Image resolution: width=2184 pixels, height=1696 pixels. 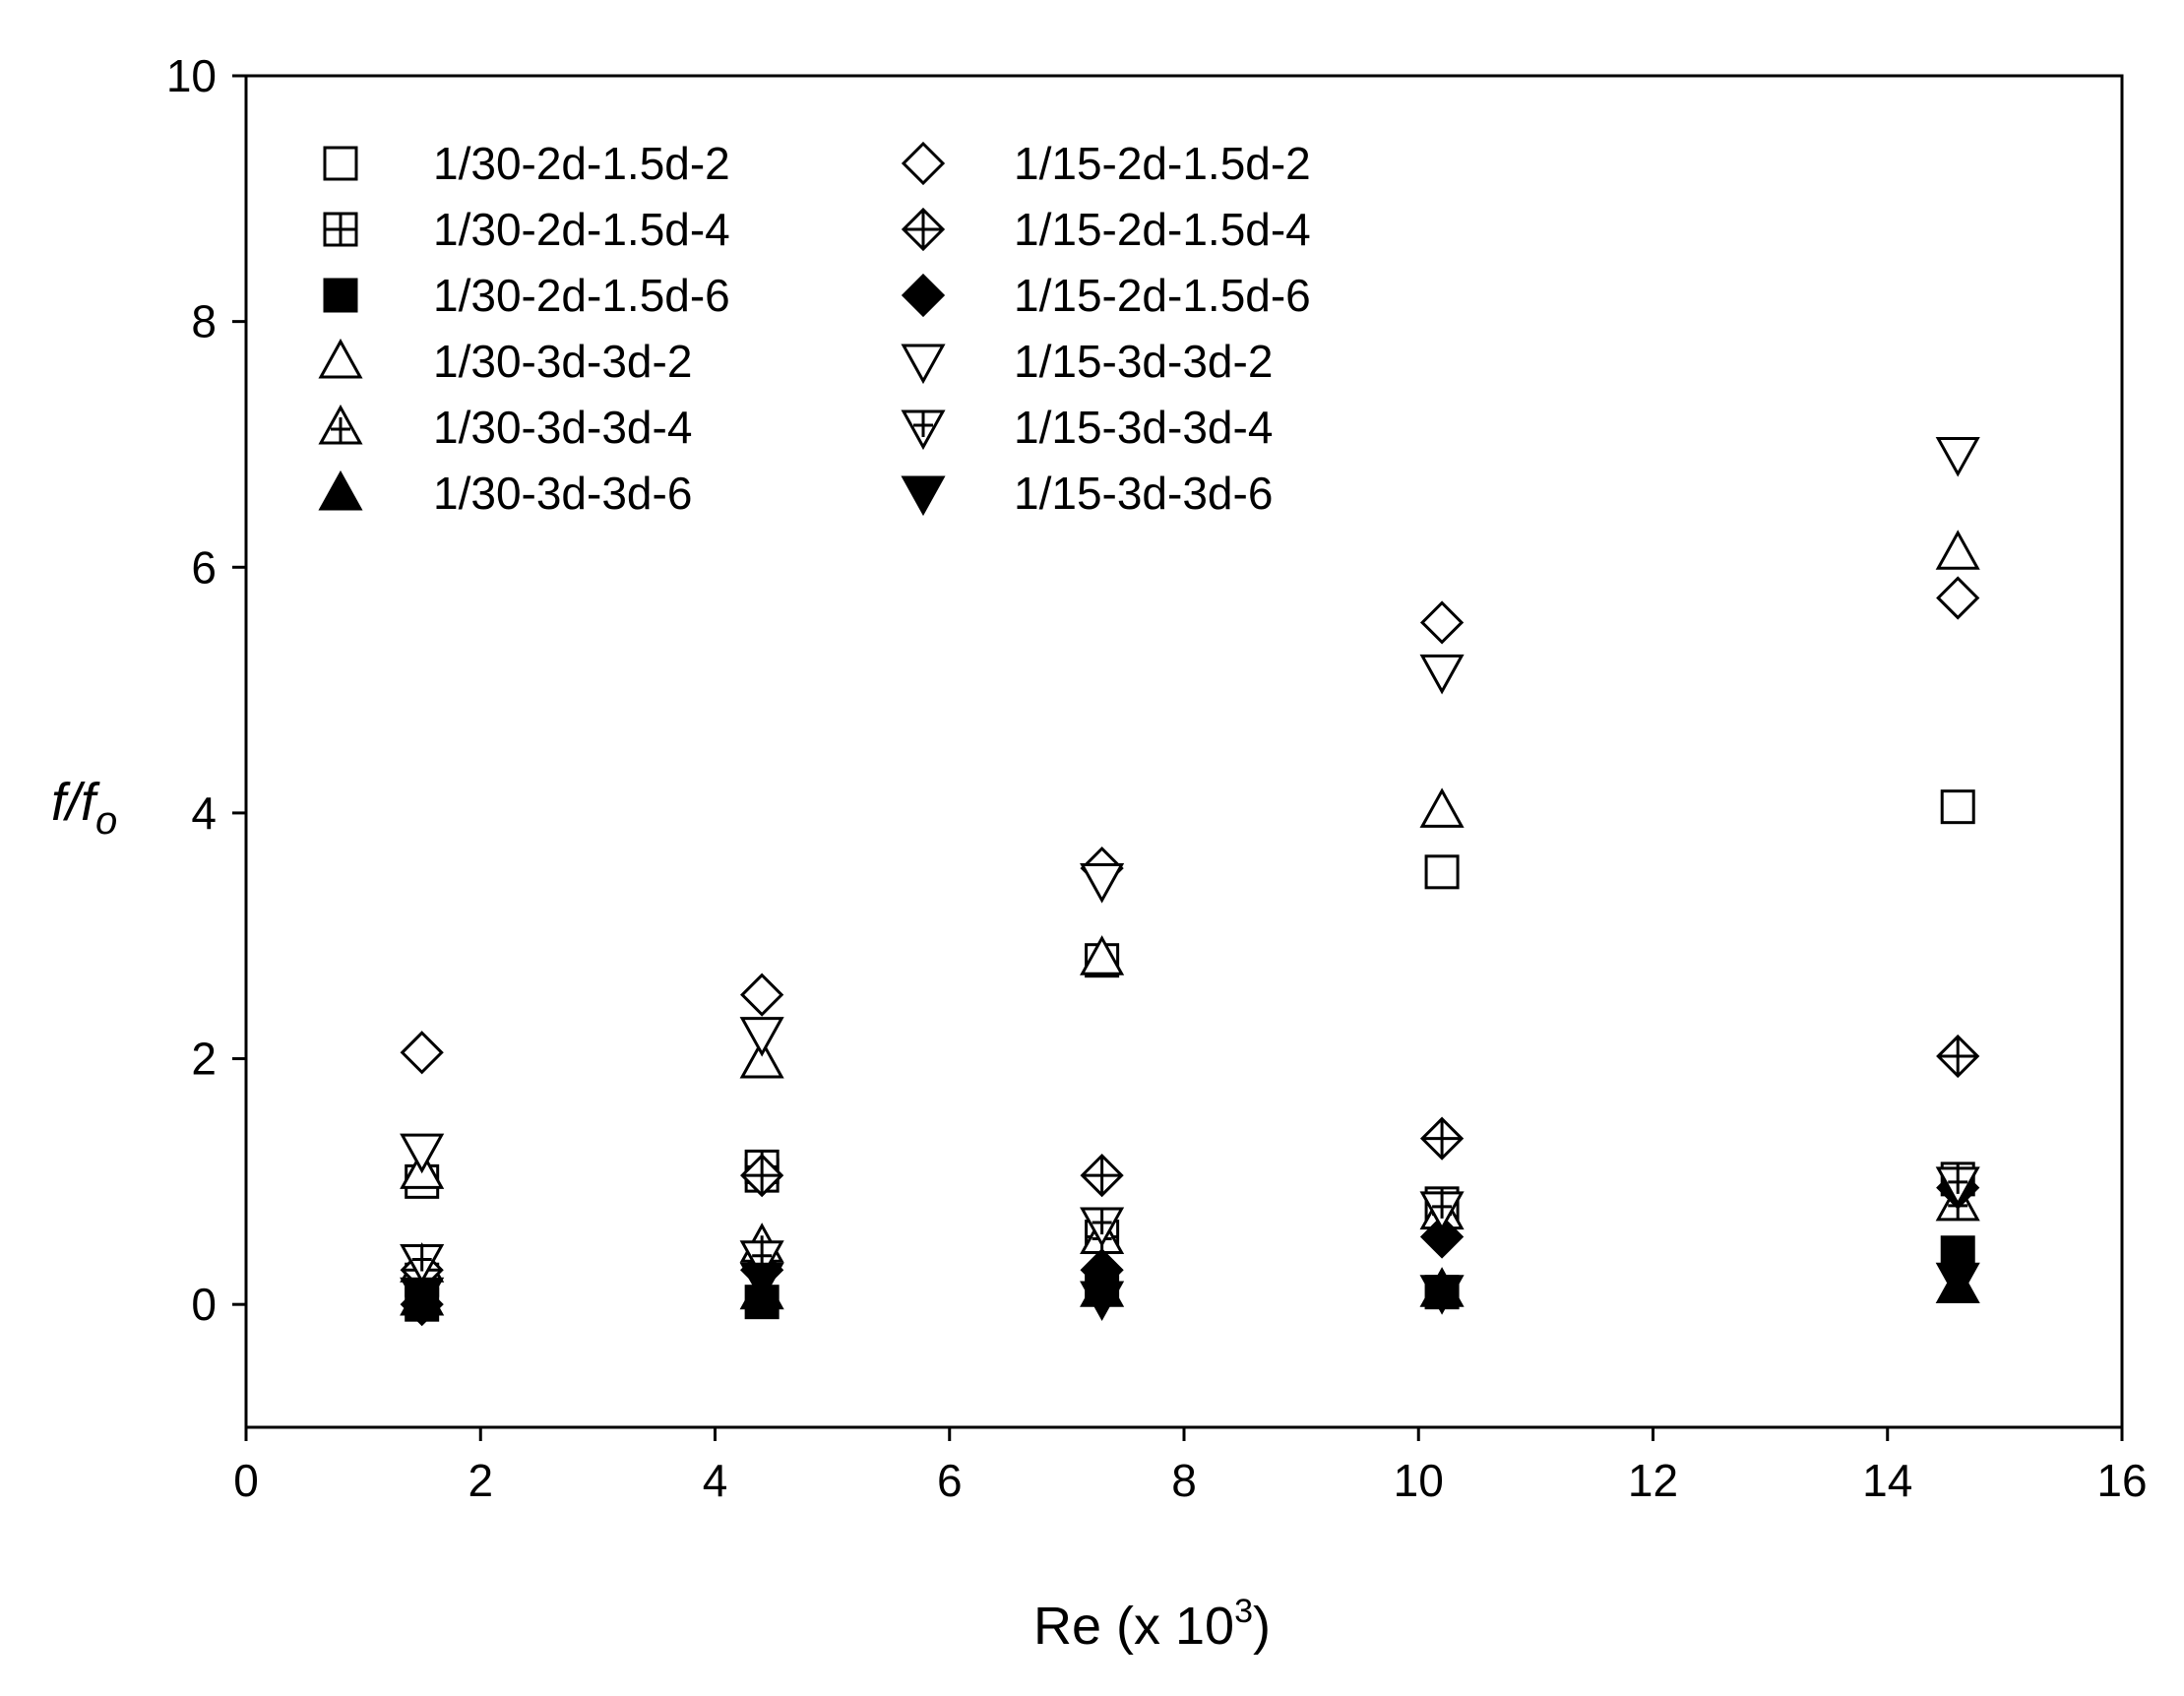 What do you see at coordinates (1143, 427) in the screenshot?
I see `legend-label: 1/15-3d-3d-4` at bounding box center [1143, 427].